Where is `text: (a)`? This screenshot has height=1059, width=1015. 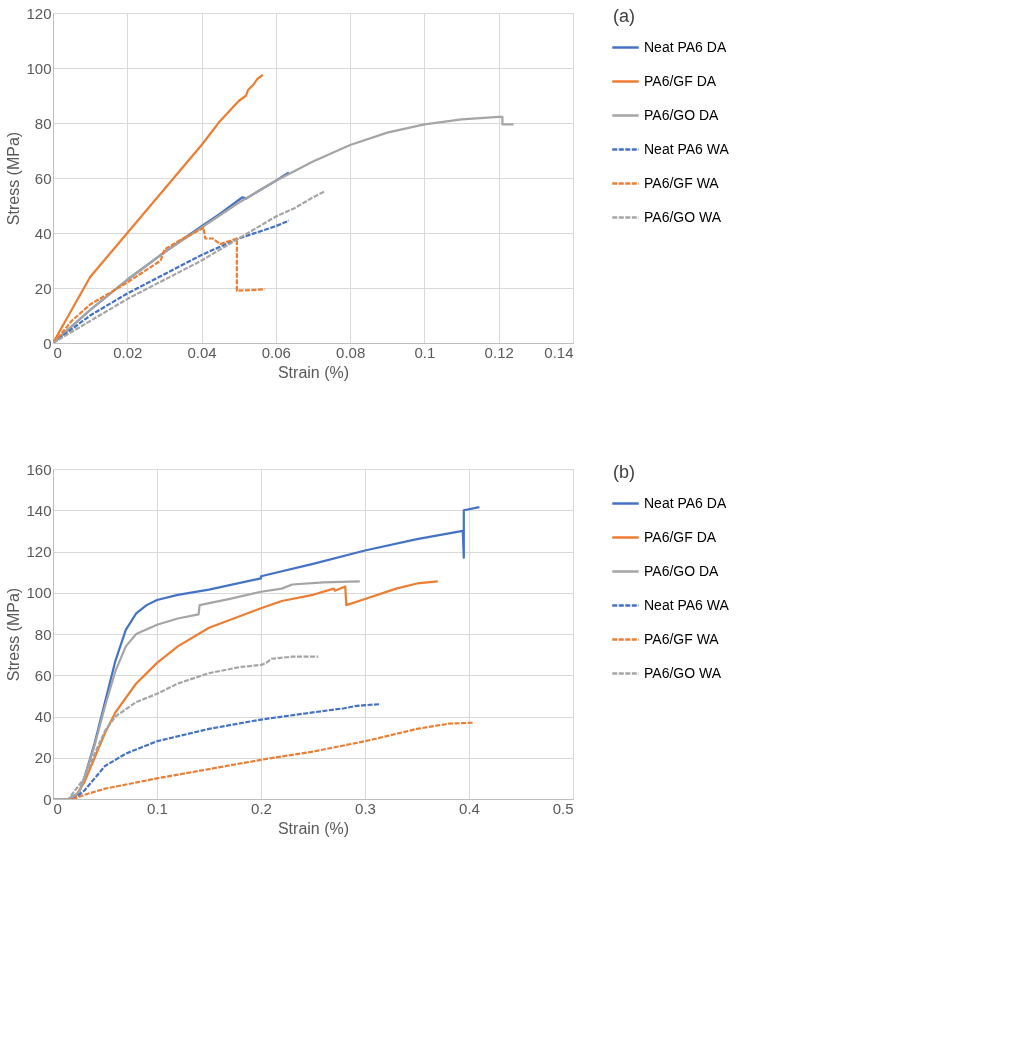 text: (a) is located at coordinates (624, 16).